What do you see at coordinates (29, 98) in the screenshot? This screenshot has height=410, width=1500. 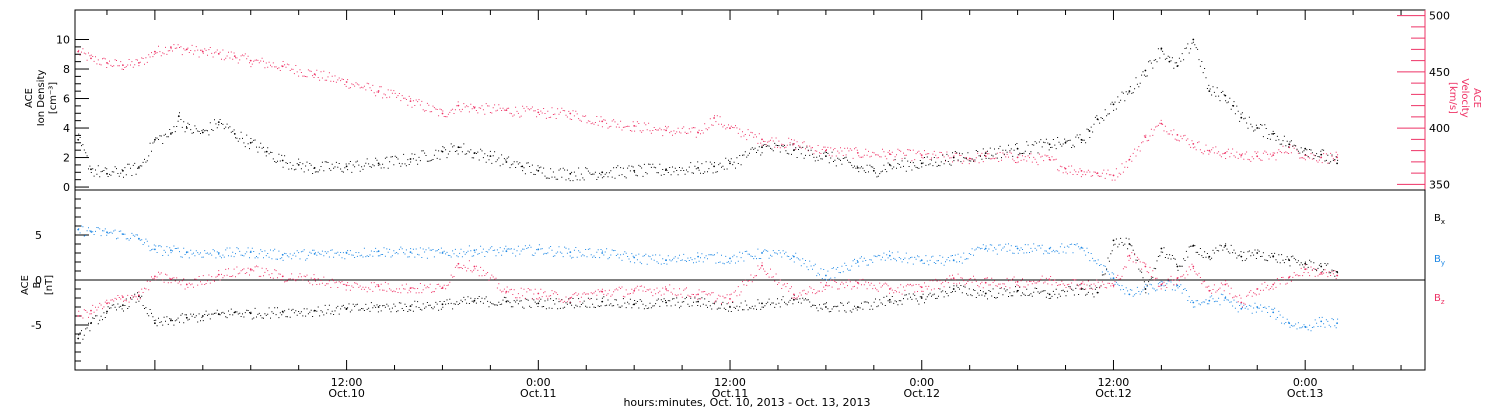 I see `density-title-line1: ACE` at bounding box center [29, 98].